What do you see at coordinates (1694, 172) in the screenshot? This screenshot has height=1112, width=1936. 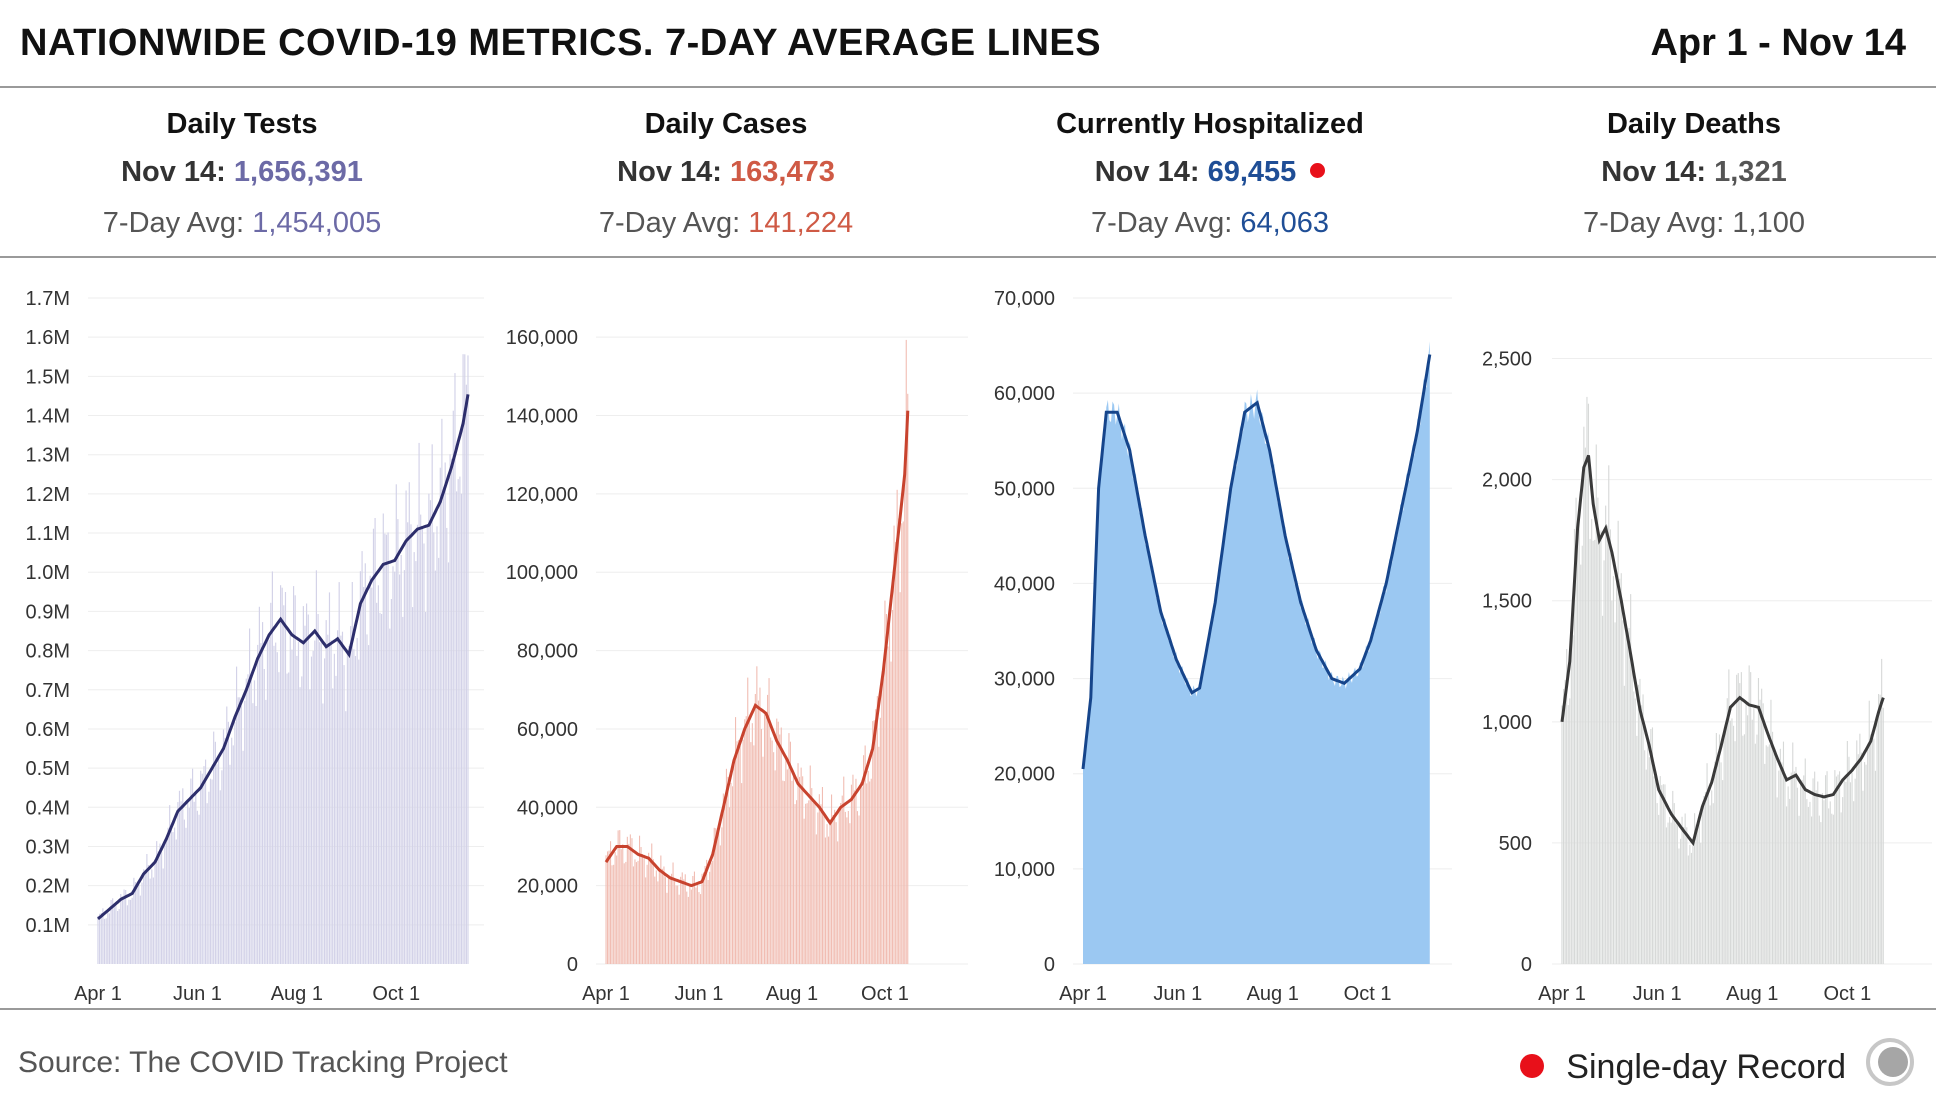 I see `metric-latest: Nov 14: 1,321` at bounding box center [1694, 172].